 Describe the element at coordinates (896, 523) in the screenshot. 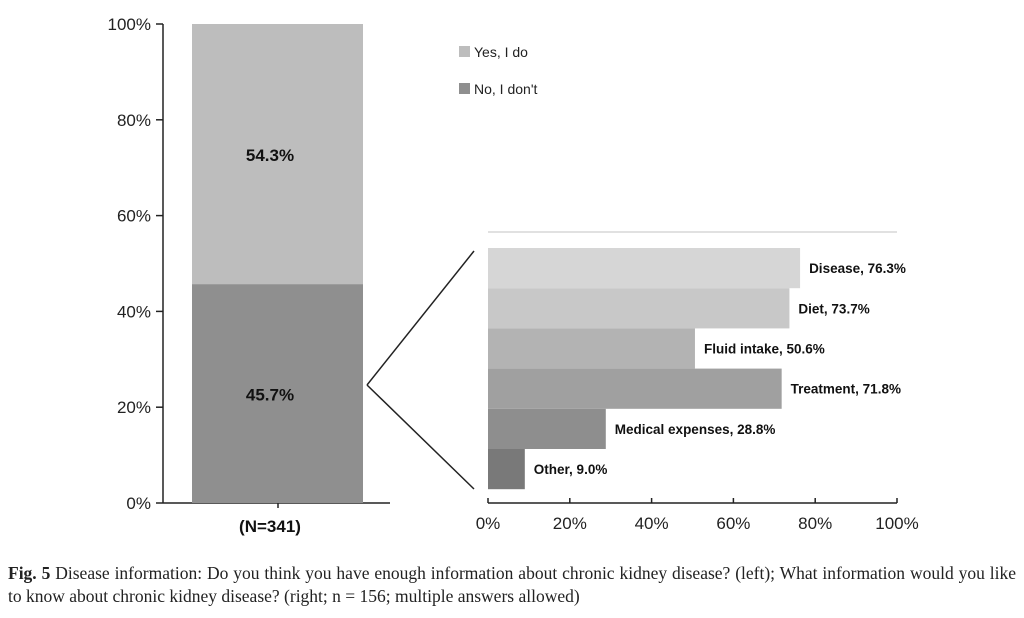

I see `x-tick-label: 100%` at that location.